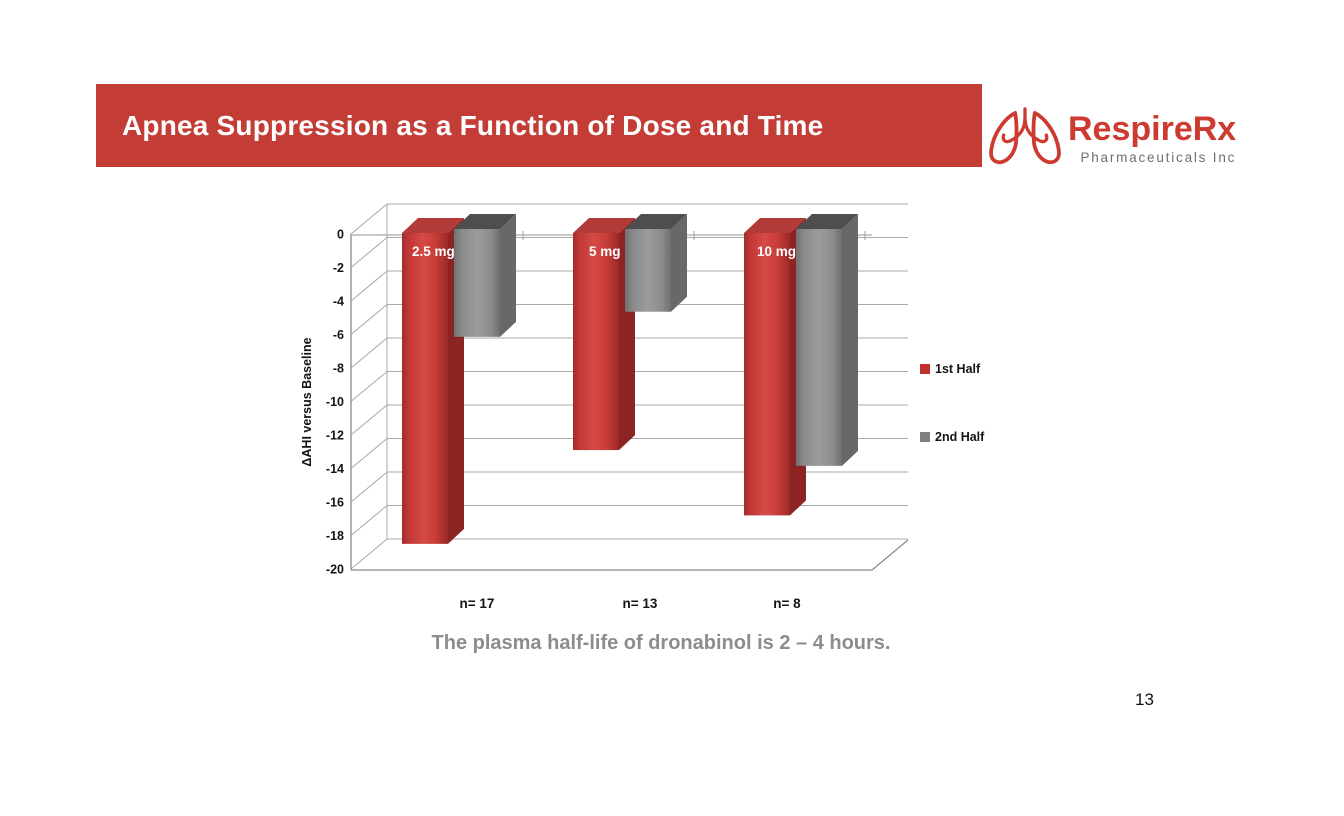 This screenshot has height=816, width=1344. Describe the element at coordinates (925, 369) in the screenshot. I see `first-half-swatch` at that location.